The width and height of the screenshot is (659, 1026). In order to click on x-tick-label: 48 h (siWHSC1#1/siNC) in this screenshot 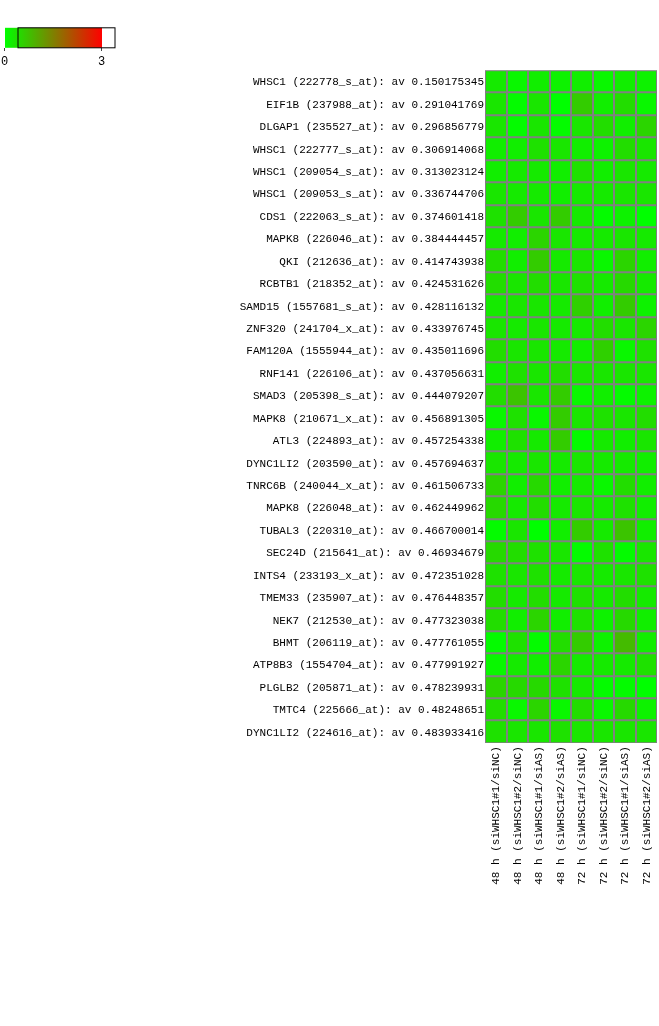, I will do `click(496, 815)`.